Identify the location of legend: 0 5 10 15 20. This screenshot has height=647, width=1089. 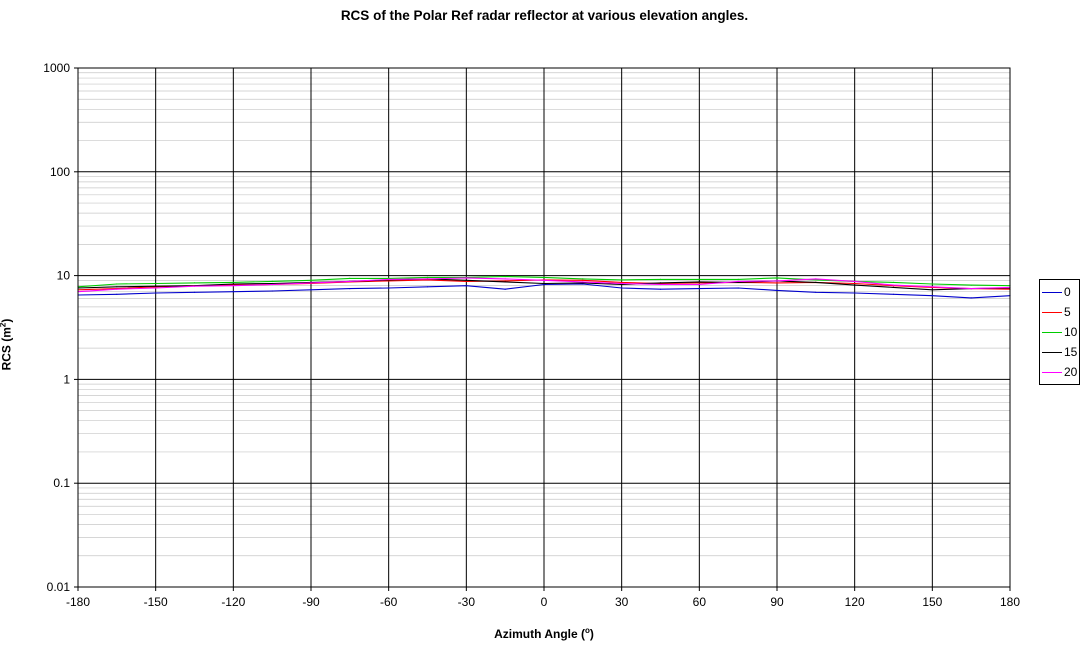
(1059, 332).